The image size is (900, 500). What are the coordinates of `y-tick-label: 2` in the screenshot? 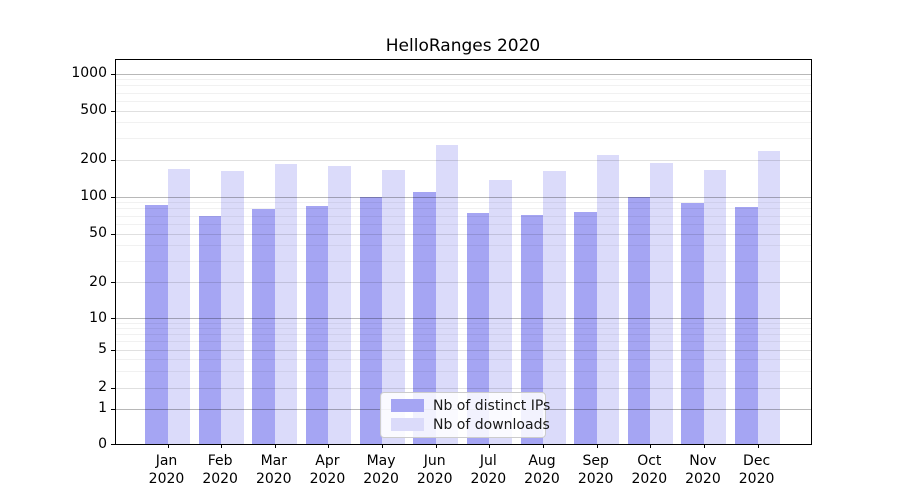 It's located at (102, 387).